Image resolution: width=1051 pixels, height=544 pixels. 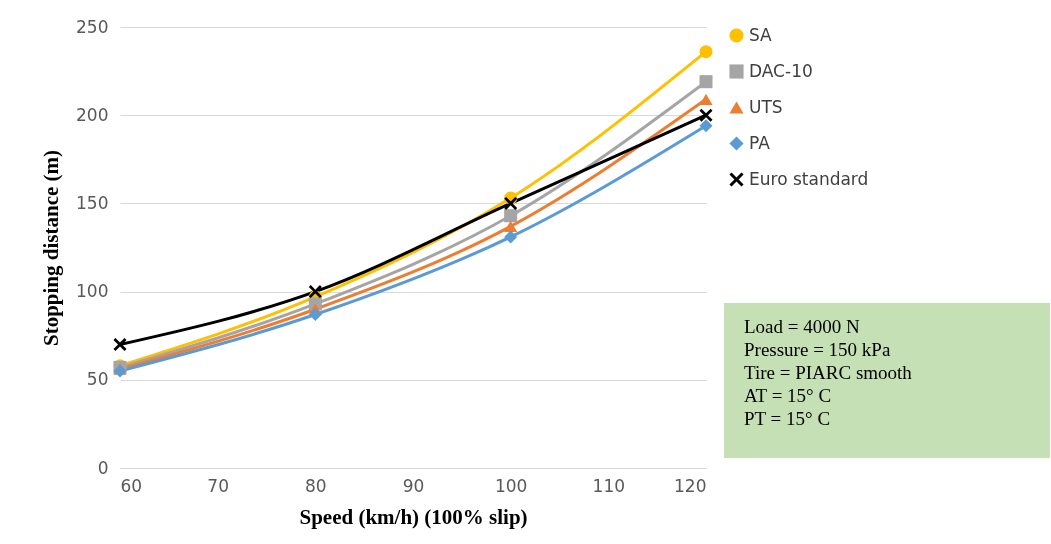 What do you see at coordinates (809, 178) in the screenshot?
I see `legend-label: Euro standard` at bounding box center [809, 178].